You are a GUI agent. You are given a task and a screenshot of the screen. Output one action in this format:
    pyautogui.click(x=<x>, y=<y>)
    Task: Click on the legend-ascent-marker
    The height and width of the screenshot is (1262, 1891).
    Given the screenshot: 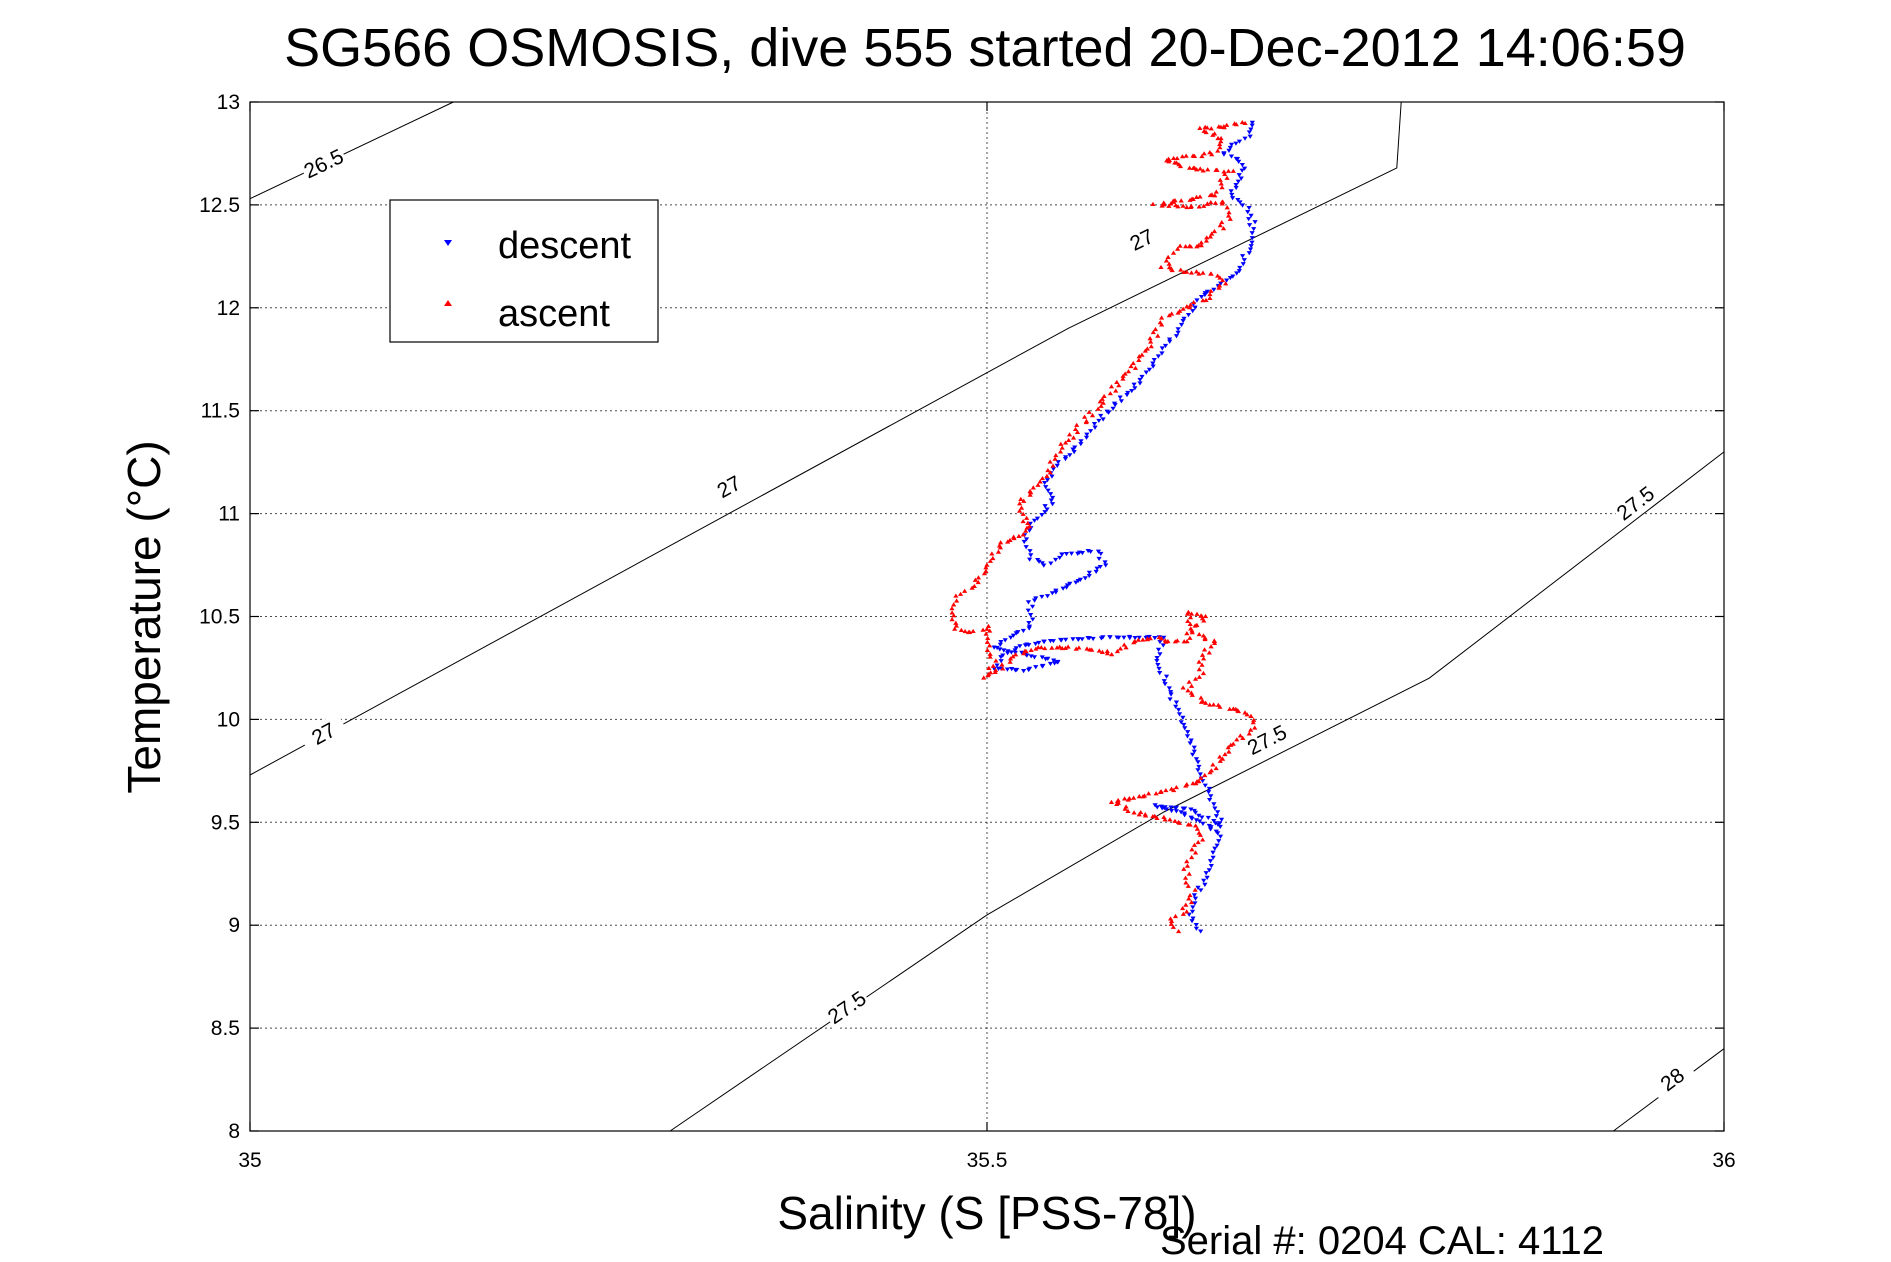 What is the action you would take?
    pyautogui.click(x=448, y=303)
    